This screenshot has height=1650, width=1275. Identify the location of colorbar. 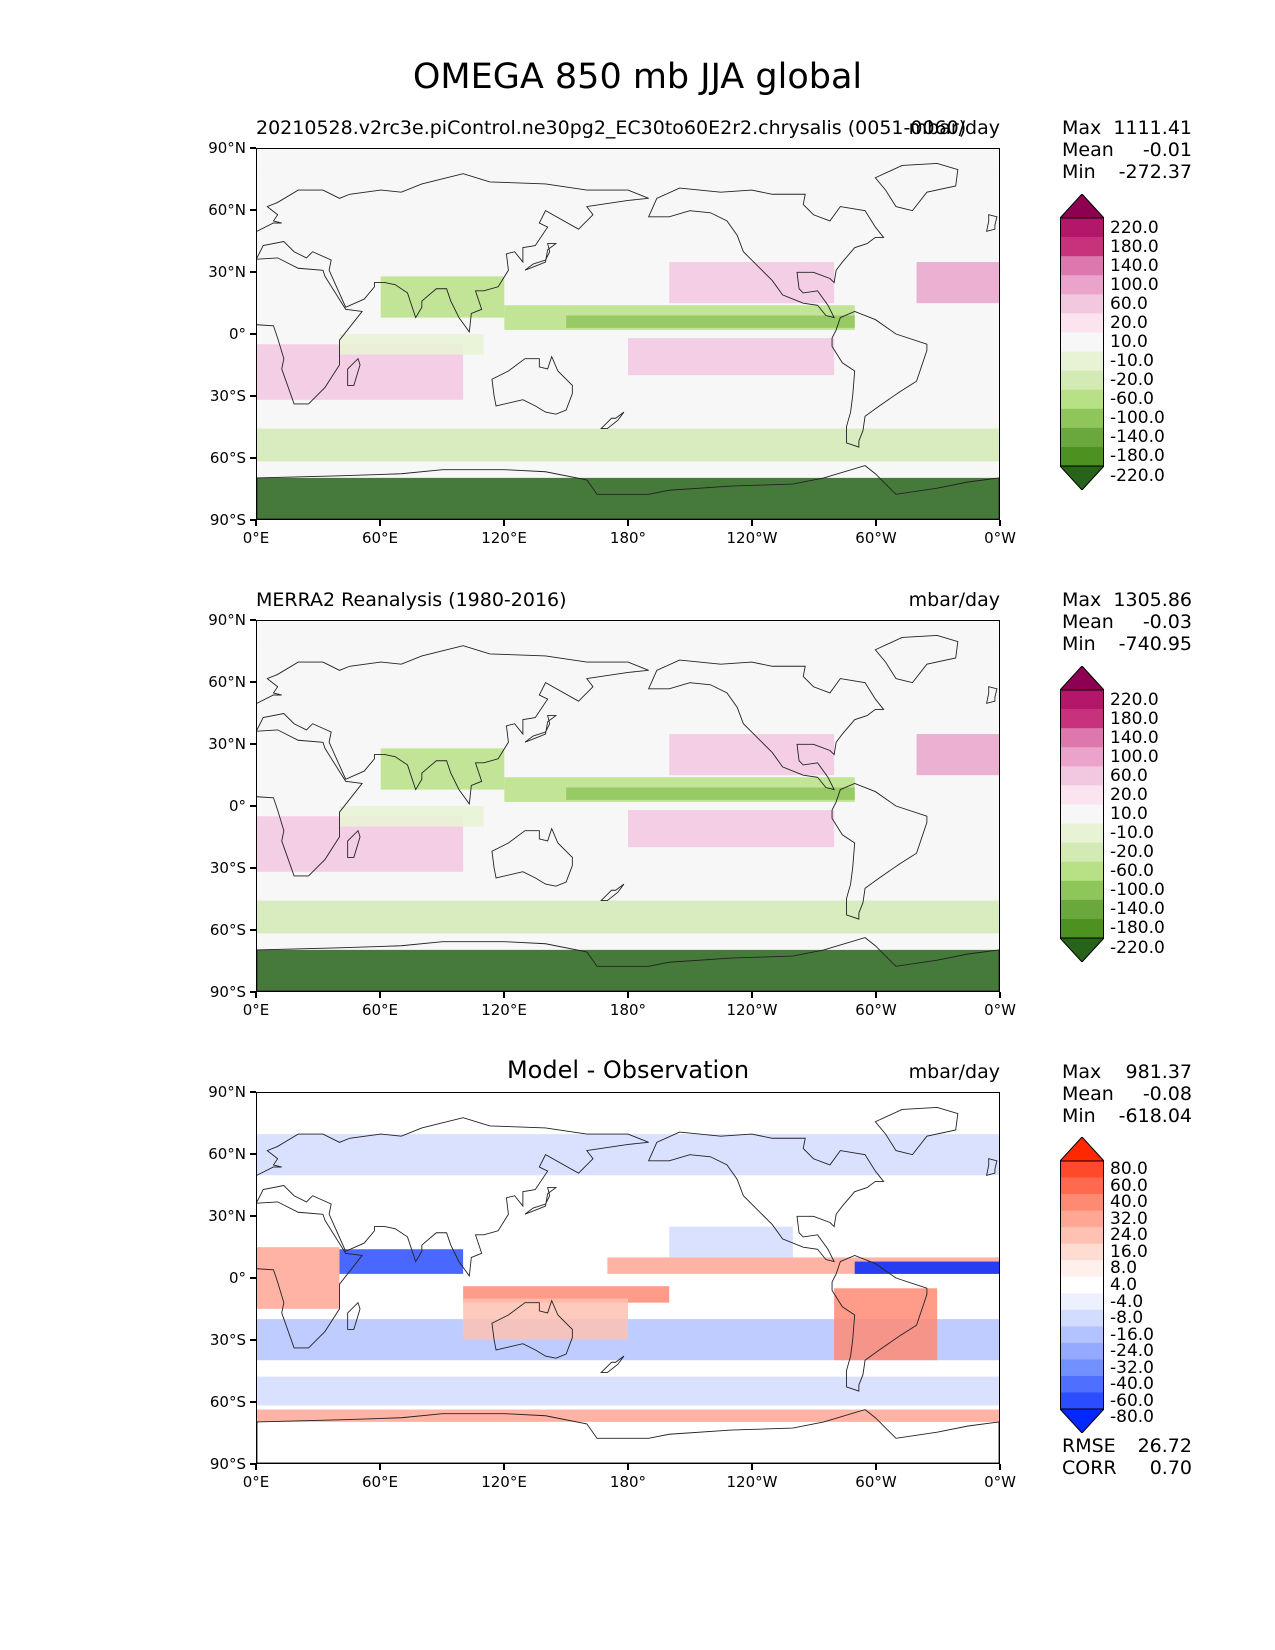
(1082, 342).